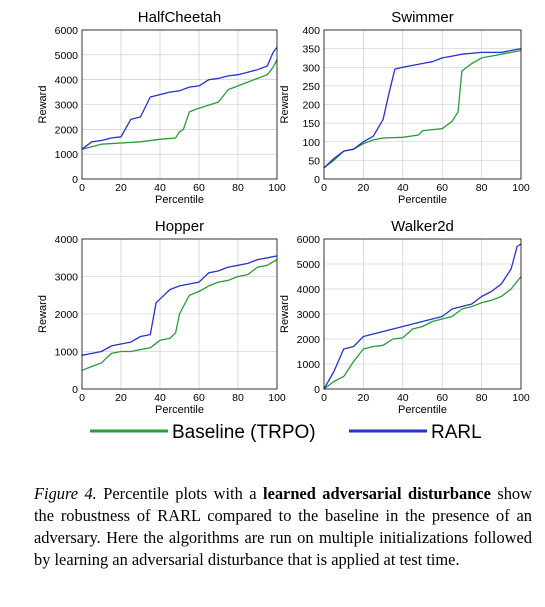  Describe the element at coordinates (422, 17) in the screenshot. I see `chart-title: Swimmer` at that location.